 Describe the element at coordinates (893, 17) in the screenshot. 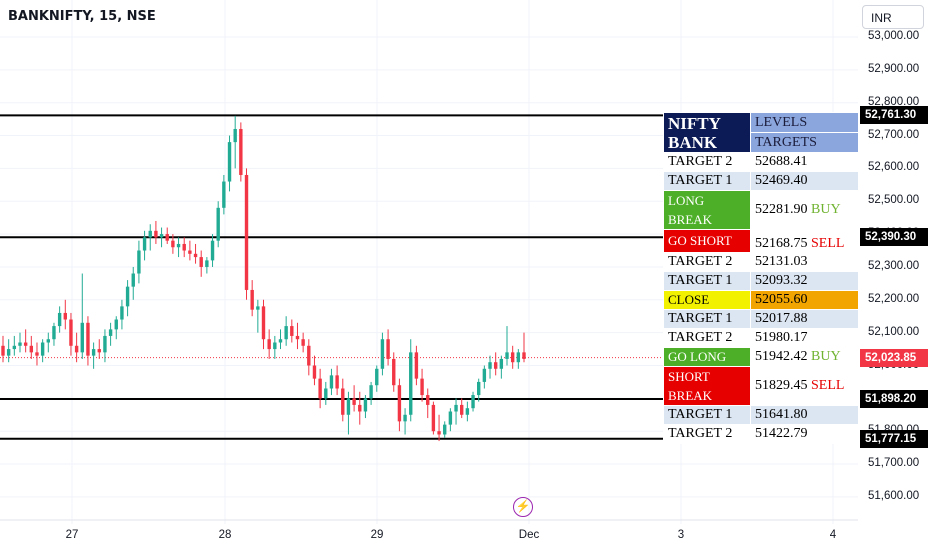

I see `currency-selector: INR` at that location.